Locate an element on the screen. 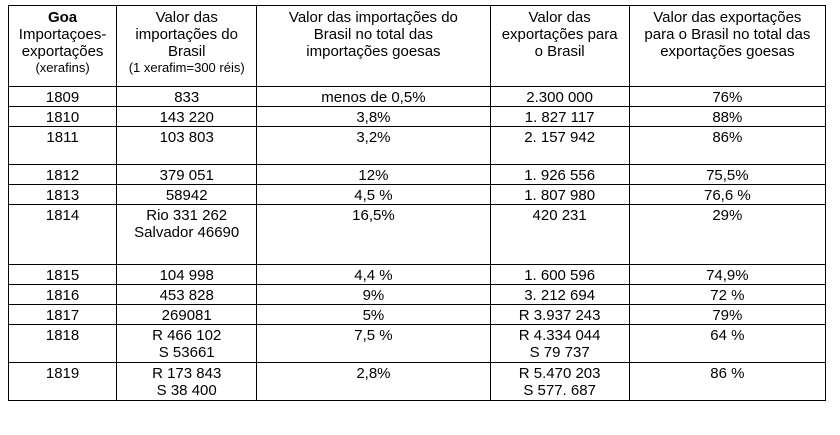  import-value-cell: 379 051 is located at coordinates (187, 174).